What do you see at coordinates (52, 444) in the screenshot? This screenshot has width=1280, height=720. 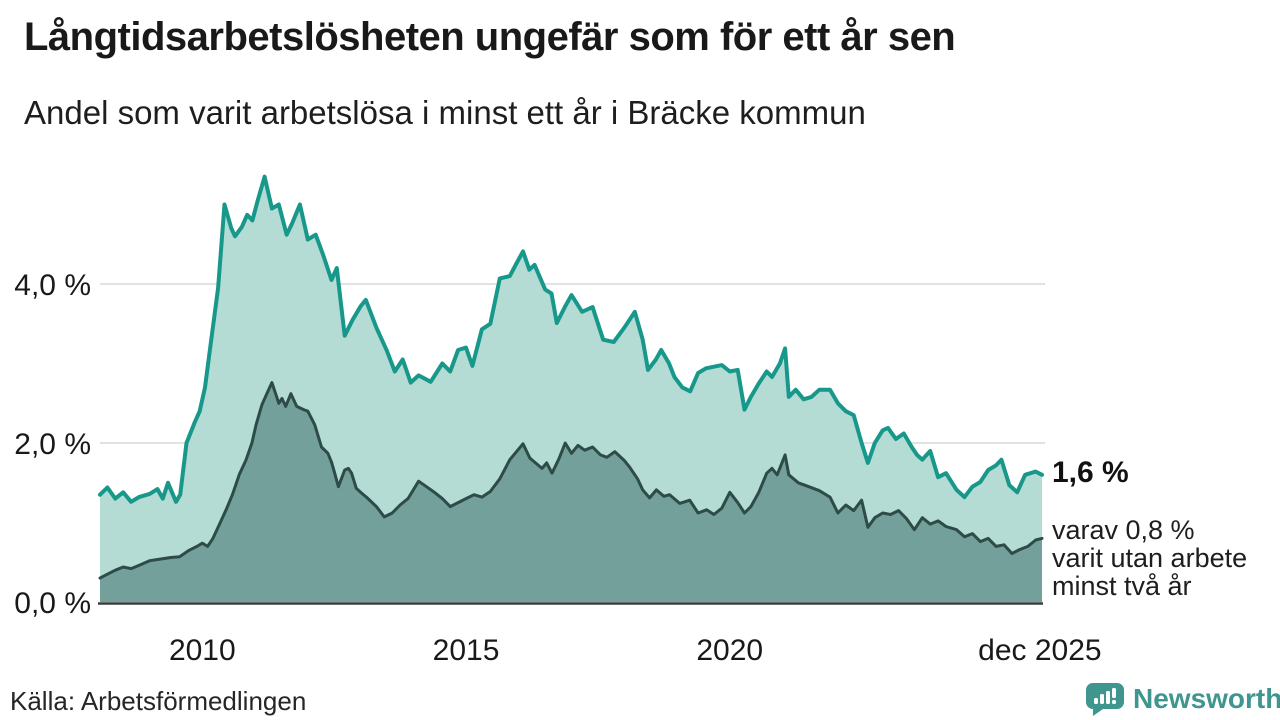 I see `y-tick-label-2: 2,0 %` at bounding box center [52, 444].